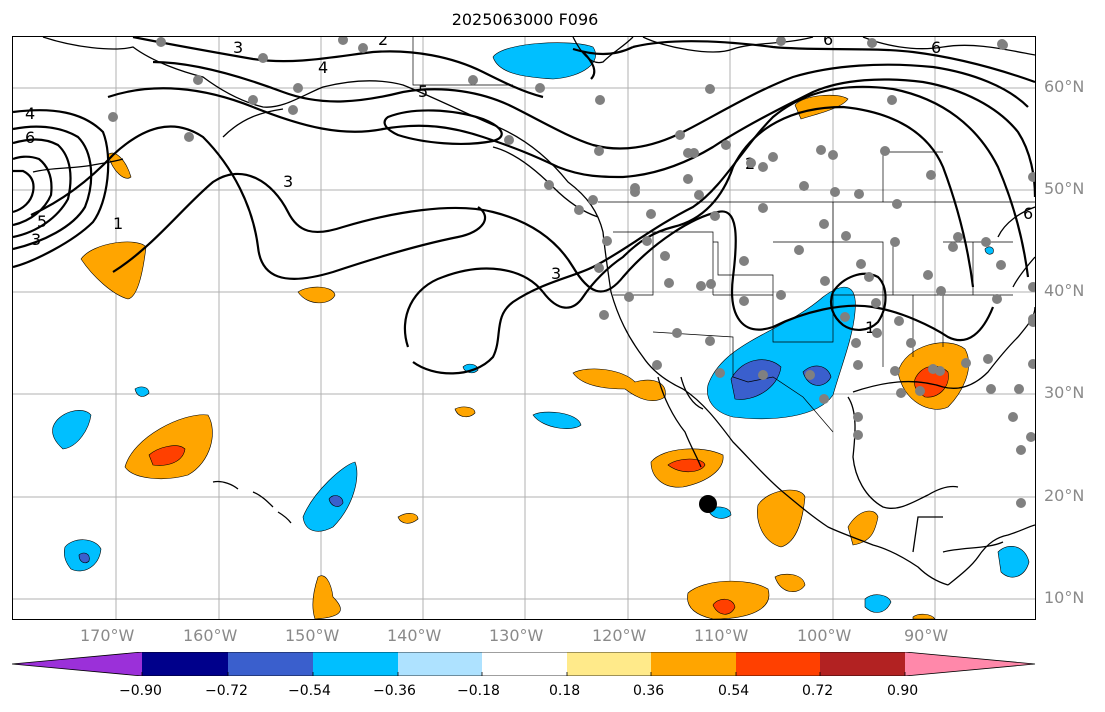  I want to click on colorbar, so click(524, 664).